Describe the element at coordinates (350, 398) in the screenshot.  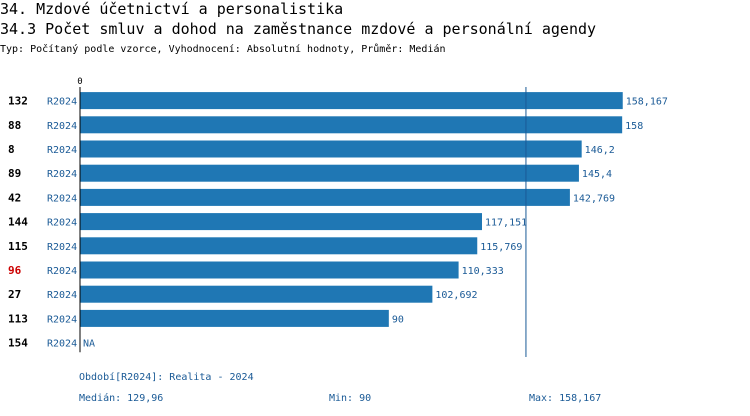
I see `min-stat: Min: 90` at that location.